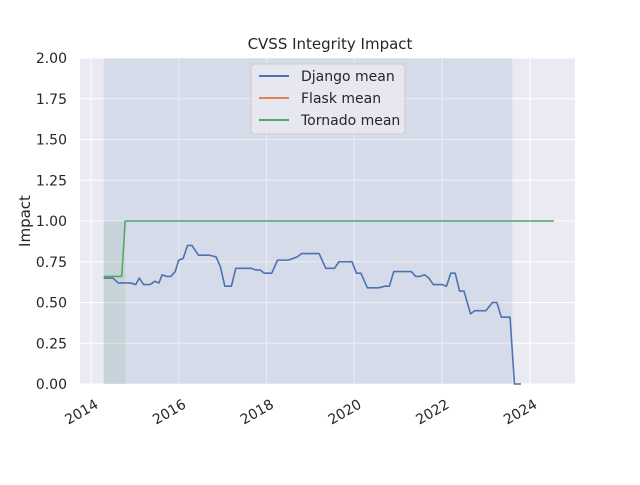 This screenshot has width=640, height=485. What do you see at coordinates (51, 263) in the screenshot?
I see `y-tick-label: 0.75` at bounding box center [51, 263].